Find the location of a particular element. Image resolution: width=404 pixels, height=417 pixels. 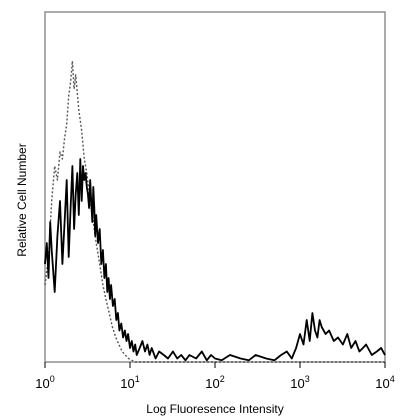

x-tick-label: 10⁰ is located at coordinates (44, 382).